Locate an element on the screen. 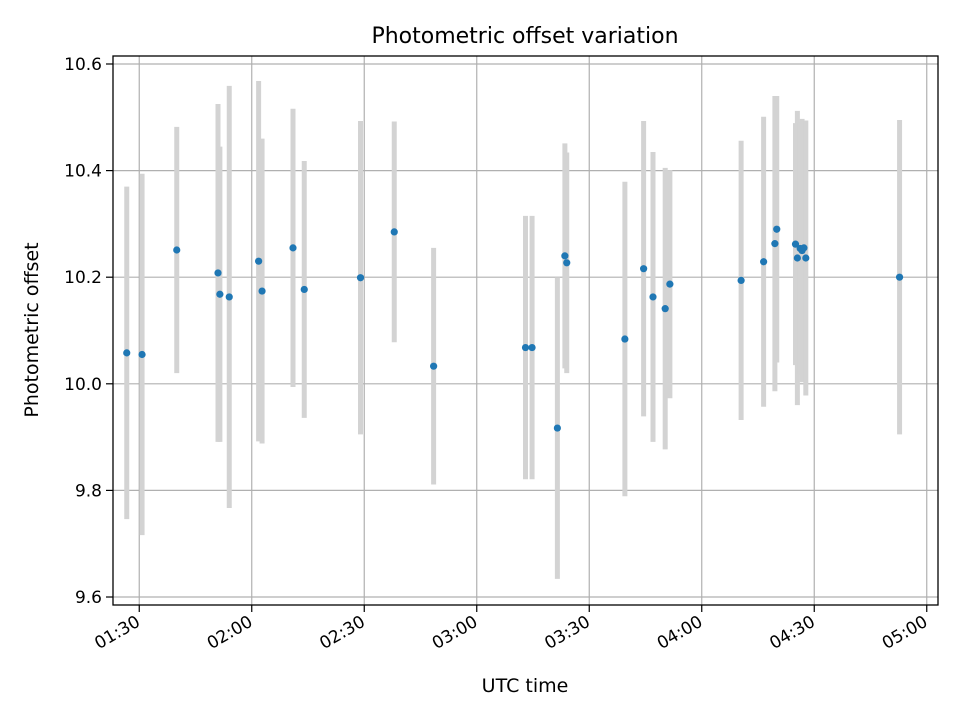 This screenshot has height=720, width=960. y-tick-label: 10.0 is located at coordinates (83, 385).